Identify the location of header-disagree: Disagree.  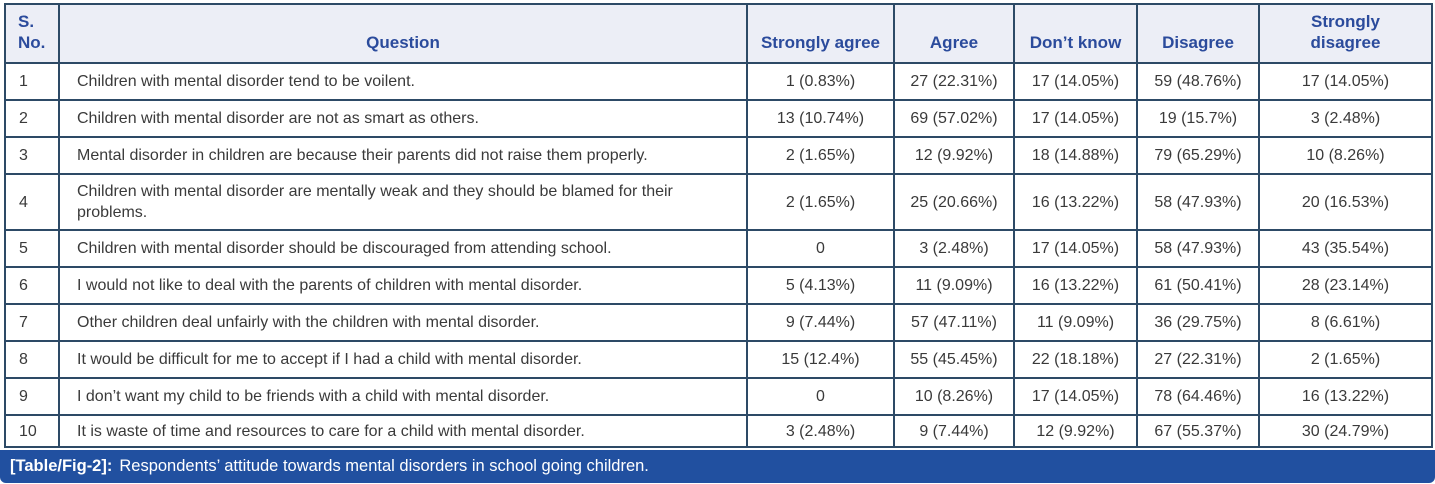
(1198, 33).